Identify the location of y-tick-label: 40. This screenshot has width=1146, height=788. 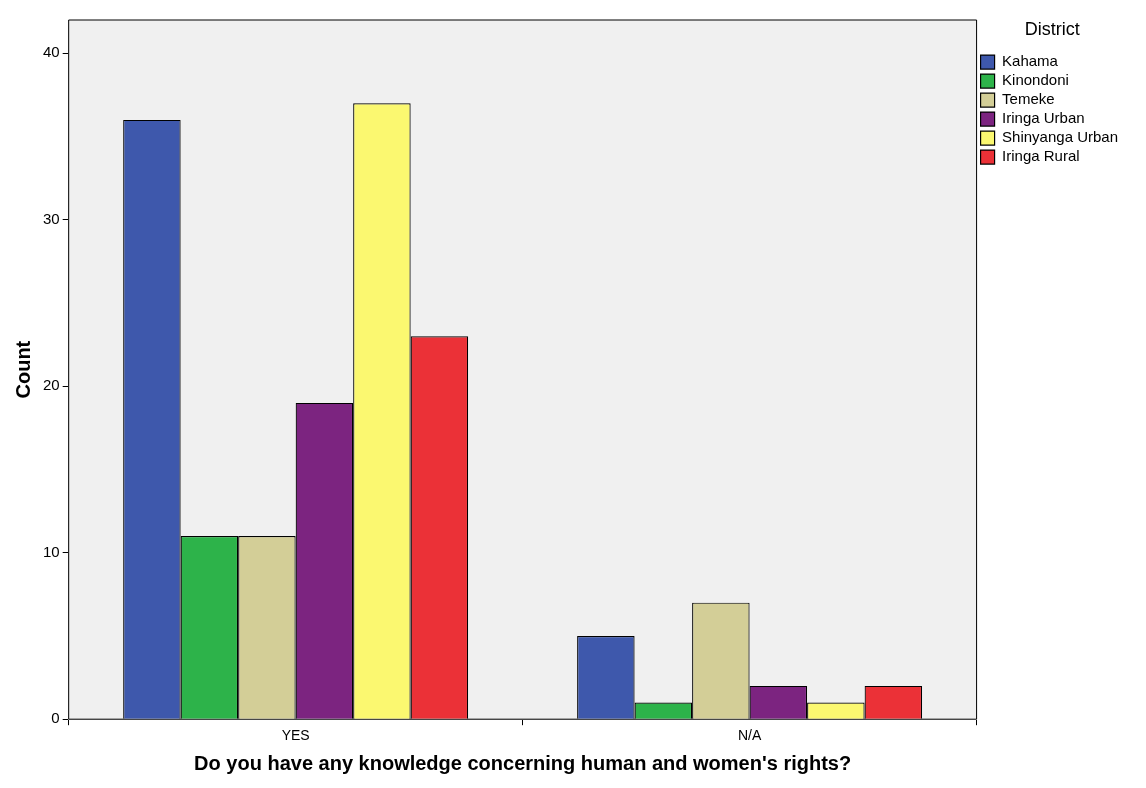
(51, 52).